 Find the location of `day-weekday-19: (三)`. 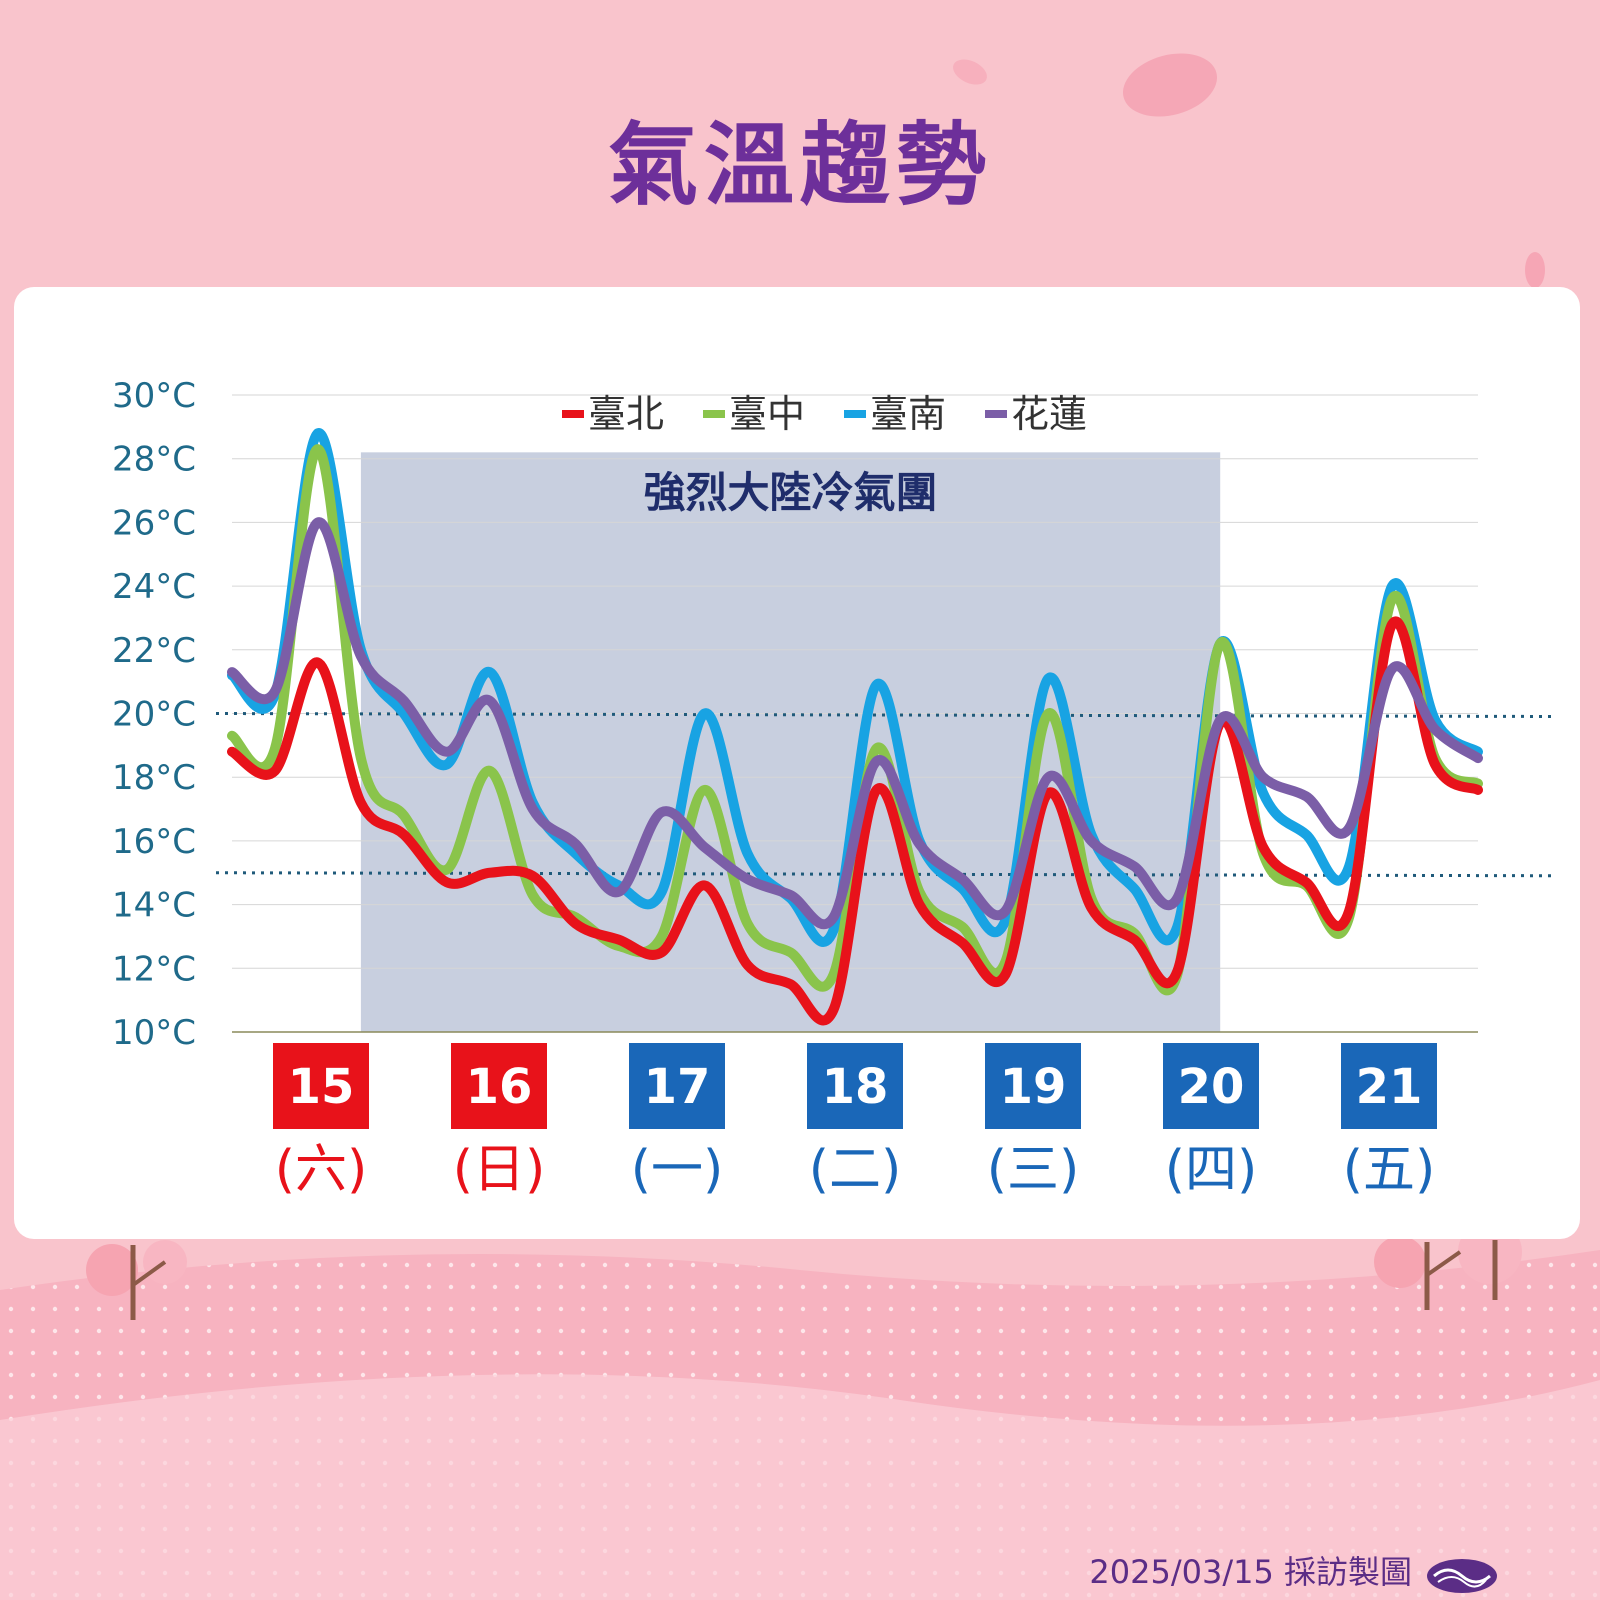

day-weekday-19: (三) is located at coordinates (1033, 1170).